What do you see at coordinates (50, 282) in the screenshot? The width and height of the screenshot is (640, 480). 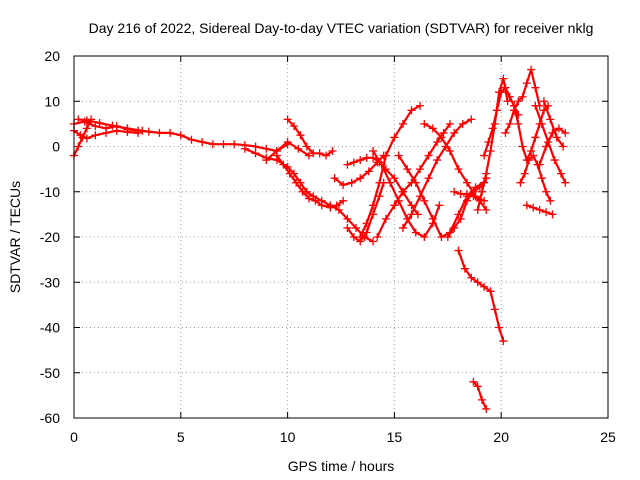 I see `y-tick-label: -30` at bounding box center [50, 282].